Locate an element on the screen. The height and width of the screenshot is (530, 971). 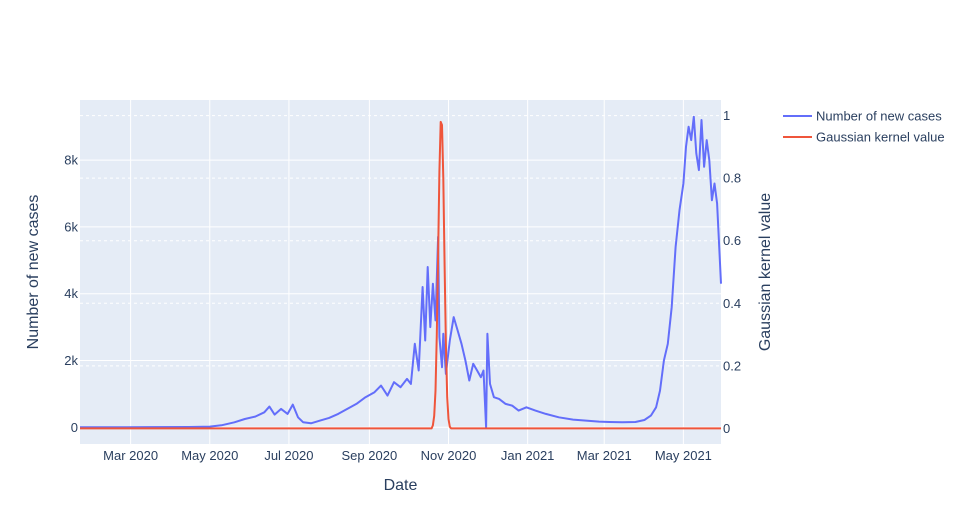
x-tick-label: Jan 2021 is located at coordinates (528, 455).